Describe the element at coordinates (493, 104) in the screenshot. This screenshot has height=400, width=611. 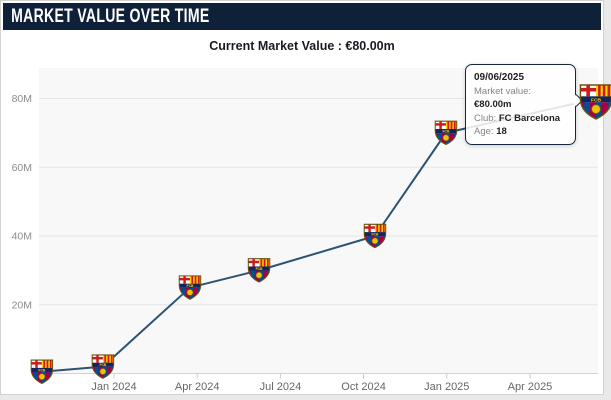
I see `tooltip-row-value: €80.00m` at that location.